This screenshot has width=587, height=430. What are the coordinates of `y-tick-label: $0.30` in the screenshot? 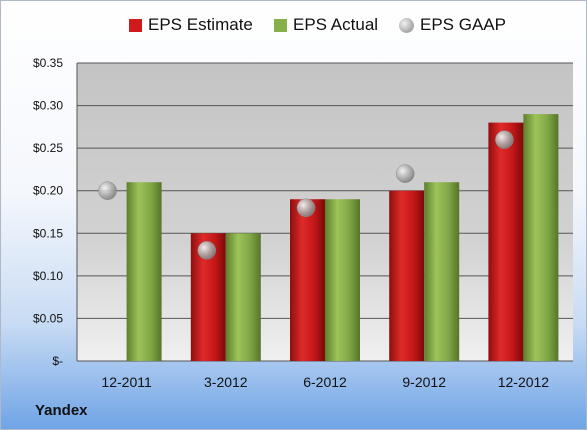 It's located at (48, 106).